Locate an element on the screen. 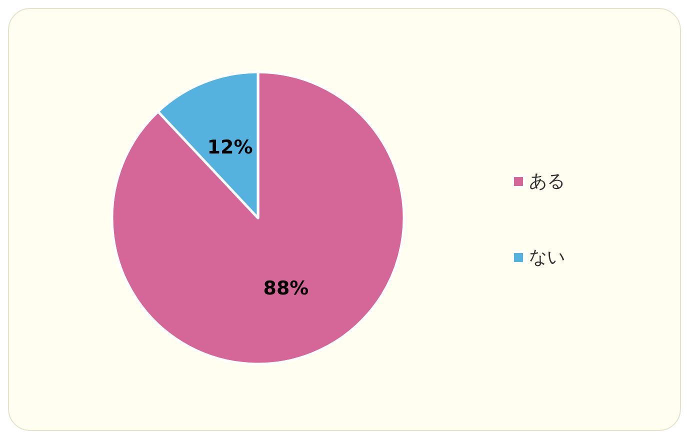 Image resolution: width=687 pixels, height=437 pixels. data-label: 12% is located at coordinates (230, 147).